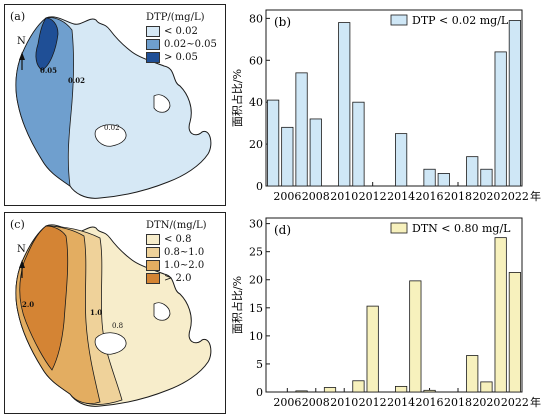 Image resolution: width=549 pixels, height=418 pixels. Describe the element at coordinates (256, 18) in the screenshot. I see `y-tick-label: 80` at that location.